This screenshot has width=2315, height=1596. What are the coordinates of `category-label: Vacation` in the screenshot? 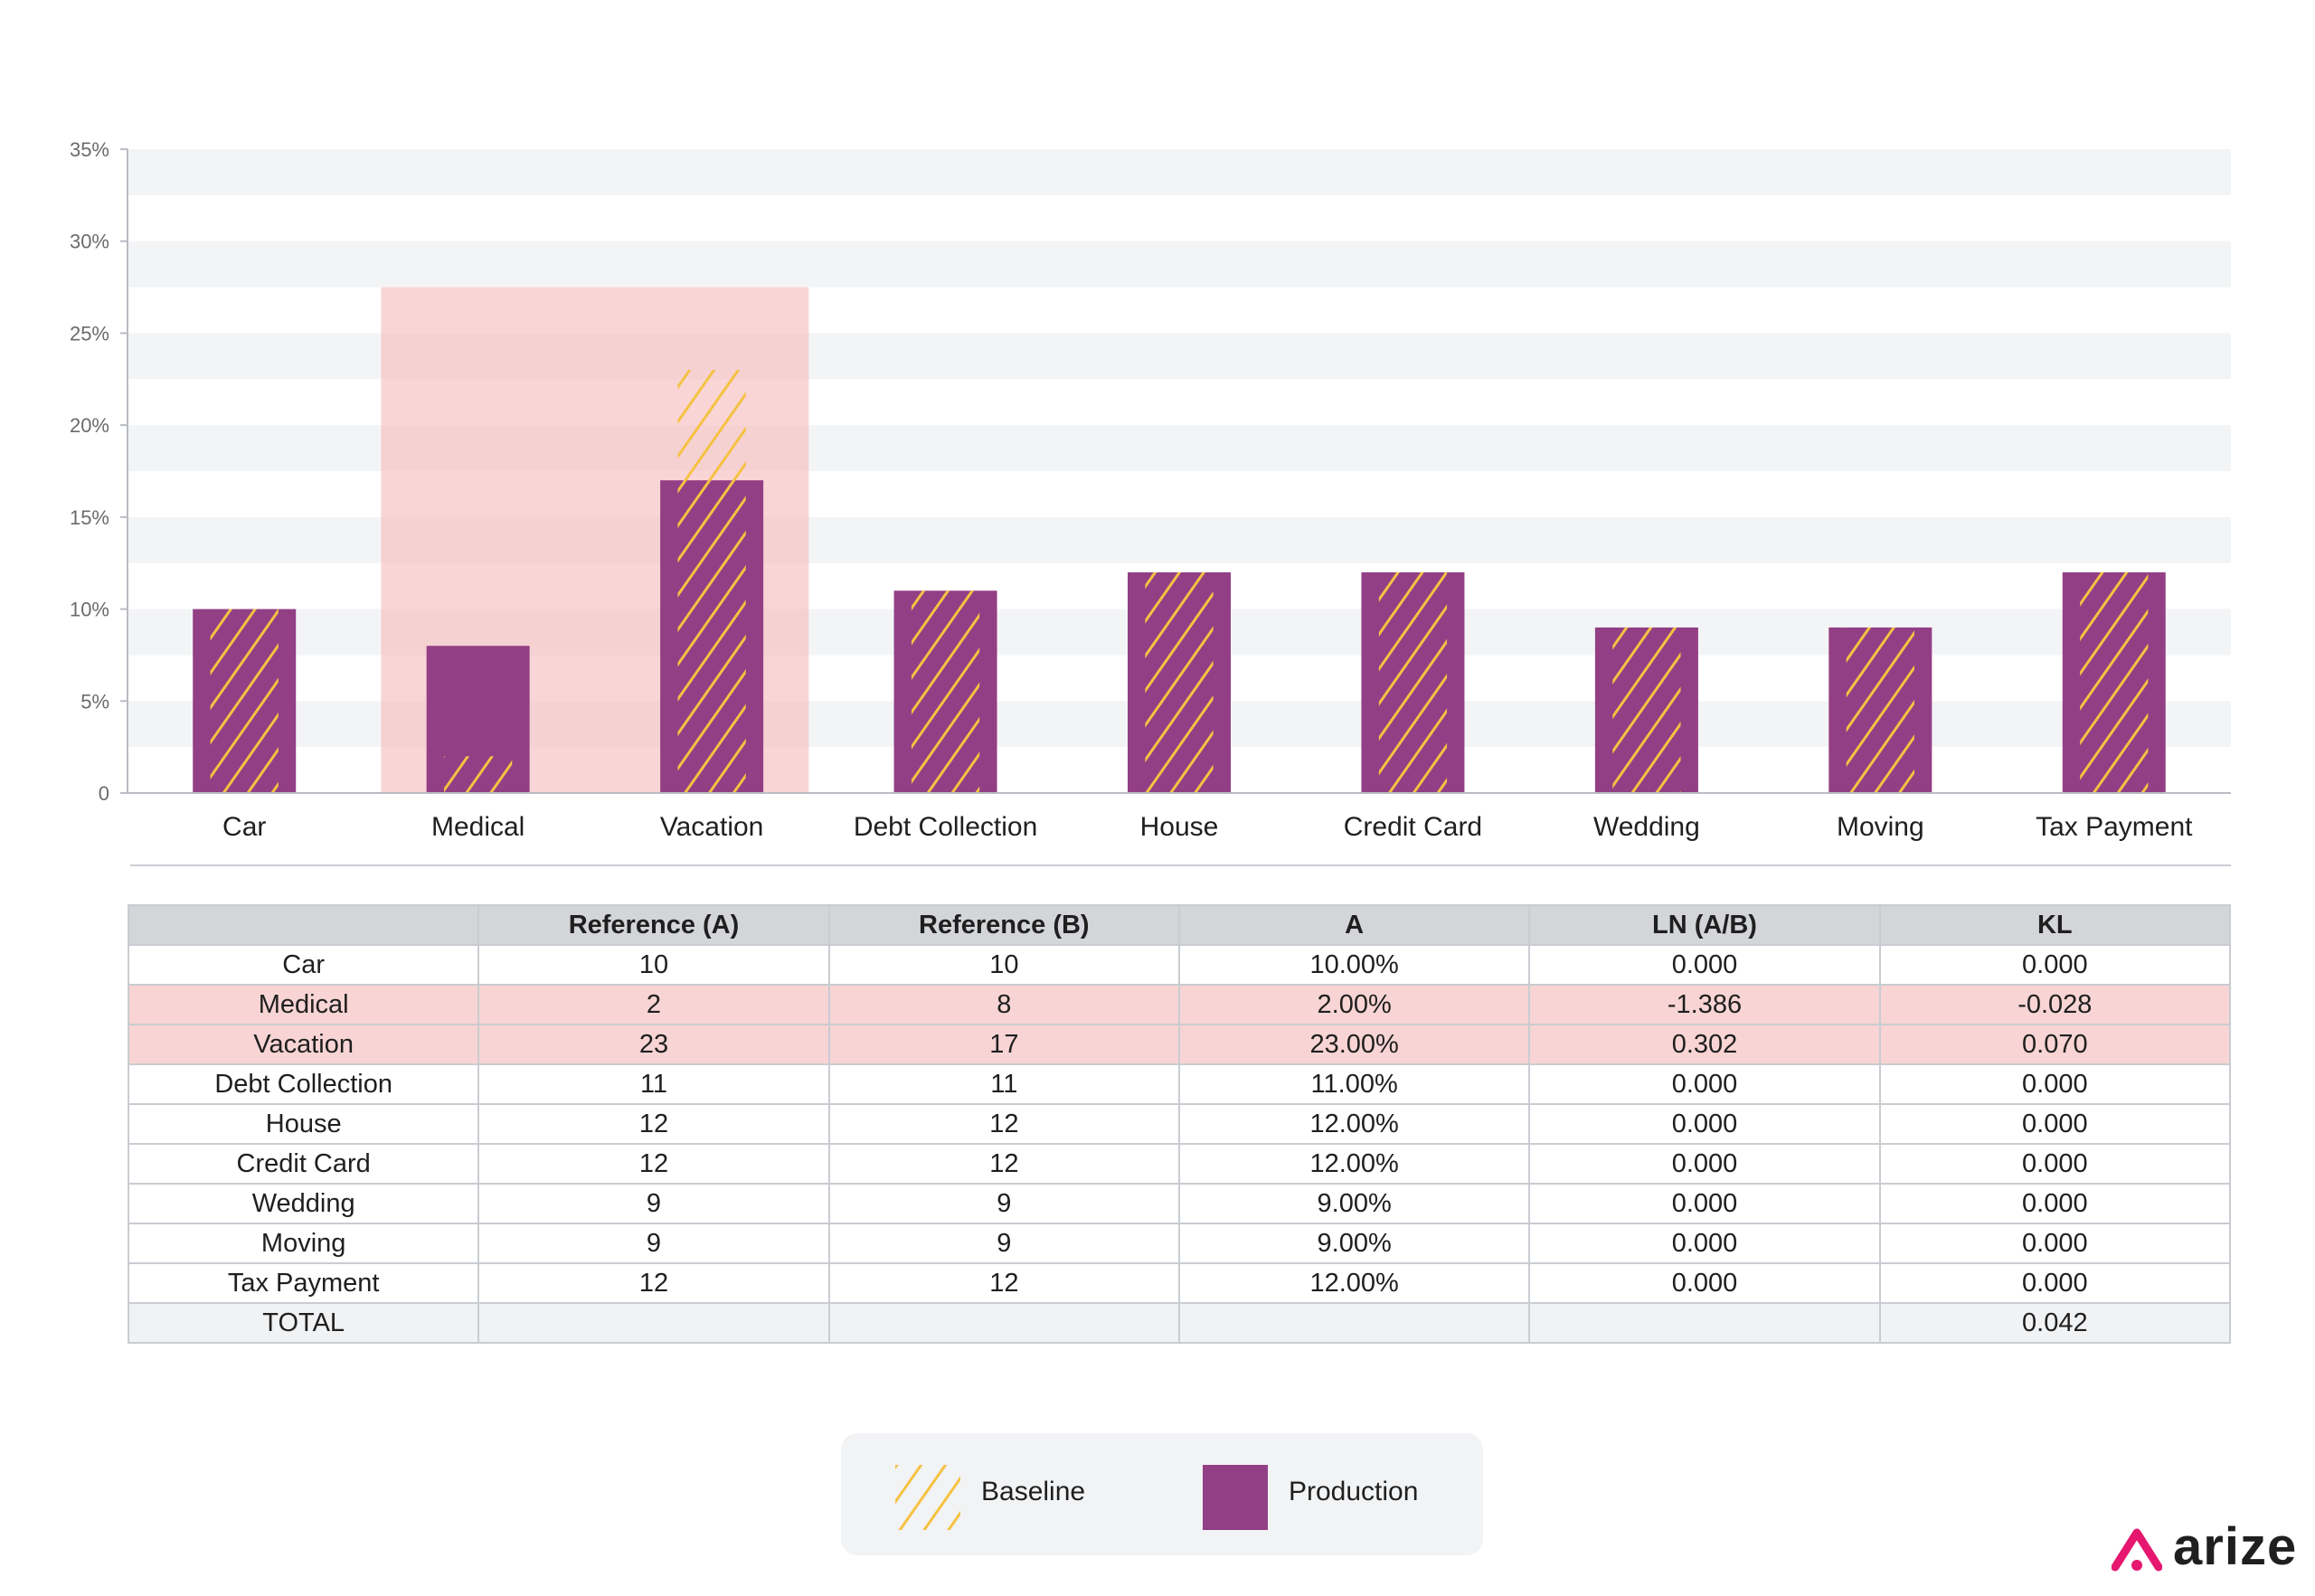 It's located at (712, 827).